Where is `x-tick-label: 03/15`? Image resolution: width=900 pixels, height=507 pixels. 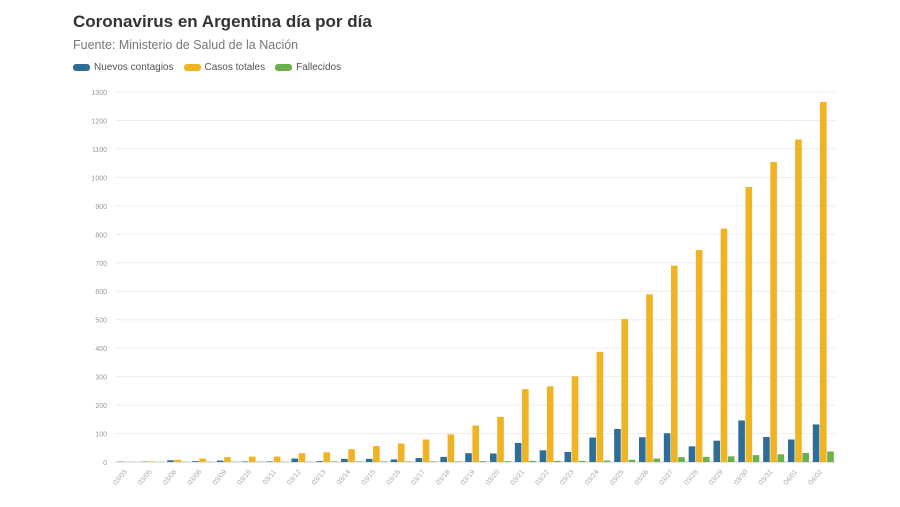 x-tick-label: 03/15 is located at coordinates (369, 478).